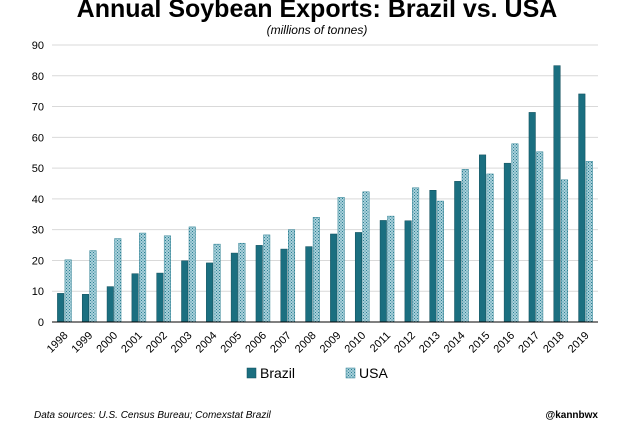  Describe the element at coordinates (38, 169) in the screenshot. I see `y-tick-label: 50` at that location.